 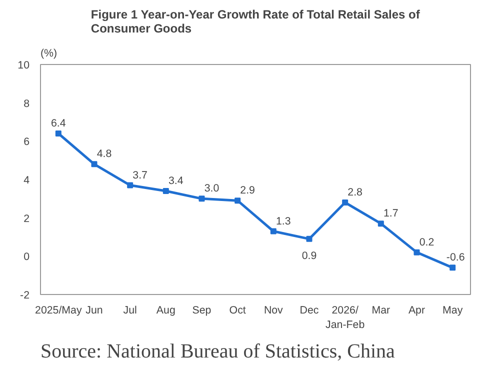 What do you see at coordinates (58, 310) in the screenshot?
I see `x-tick-label: 2025/May` at bounding box center [58, 310].